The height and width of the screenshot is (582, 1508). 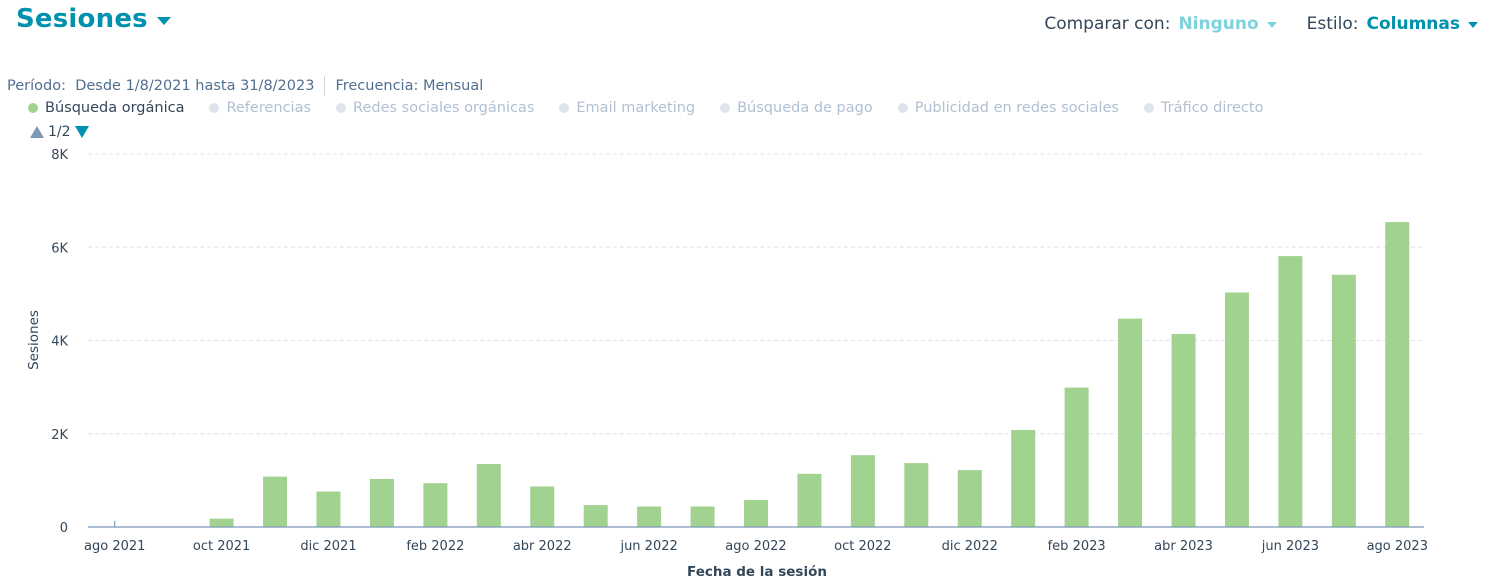 What do you see at coordinates (542, 546) in the screenshot?
I see `x-tick-label: abr 2022` at bounding box center [542, 546].